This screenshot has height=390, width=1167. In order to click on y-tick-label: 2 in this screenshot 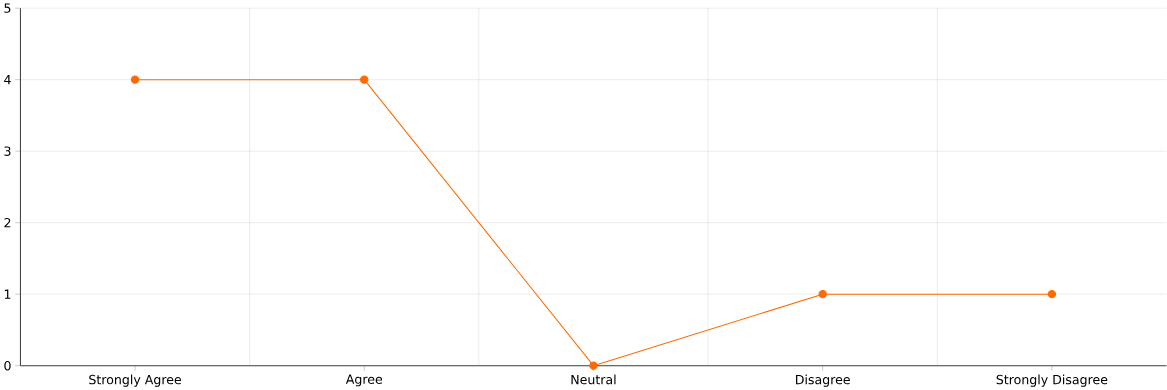, I will do `click(7, 222)`.